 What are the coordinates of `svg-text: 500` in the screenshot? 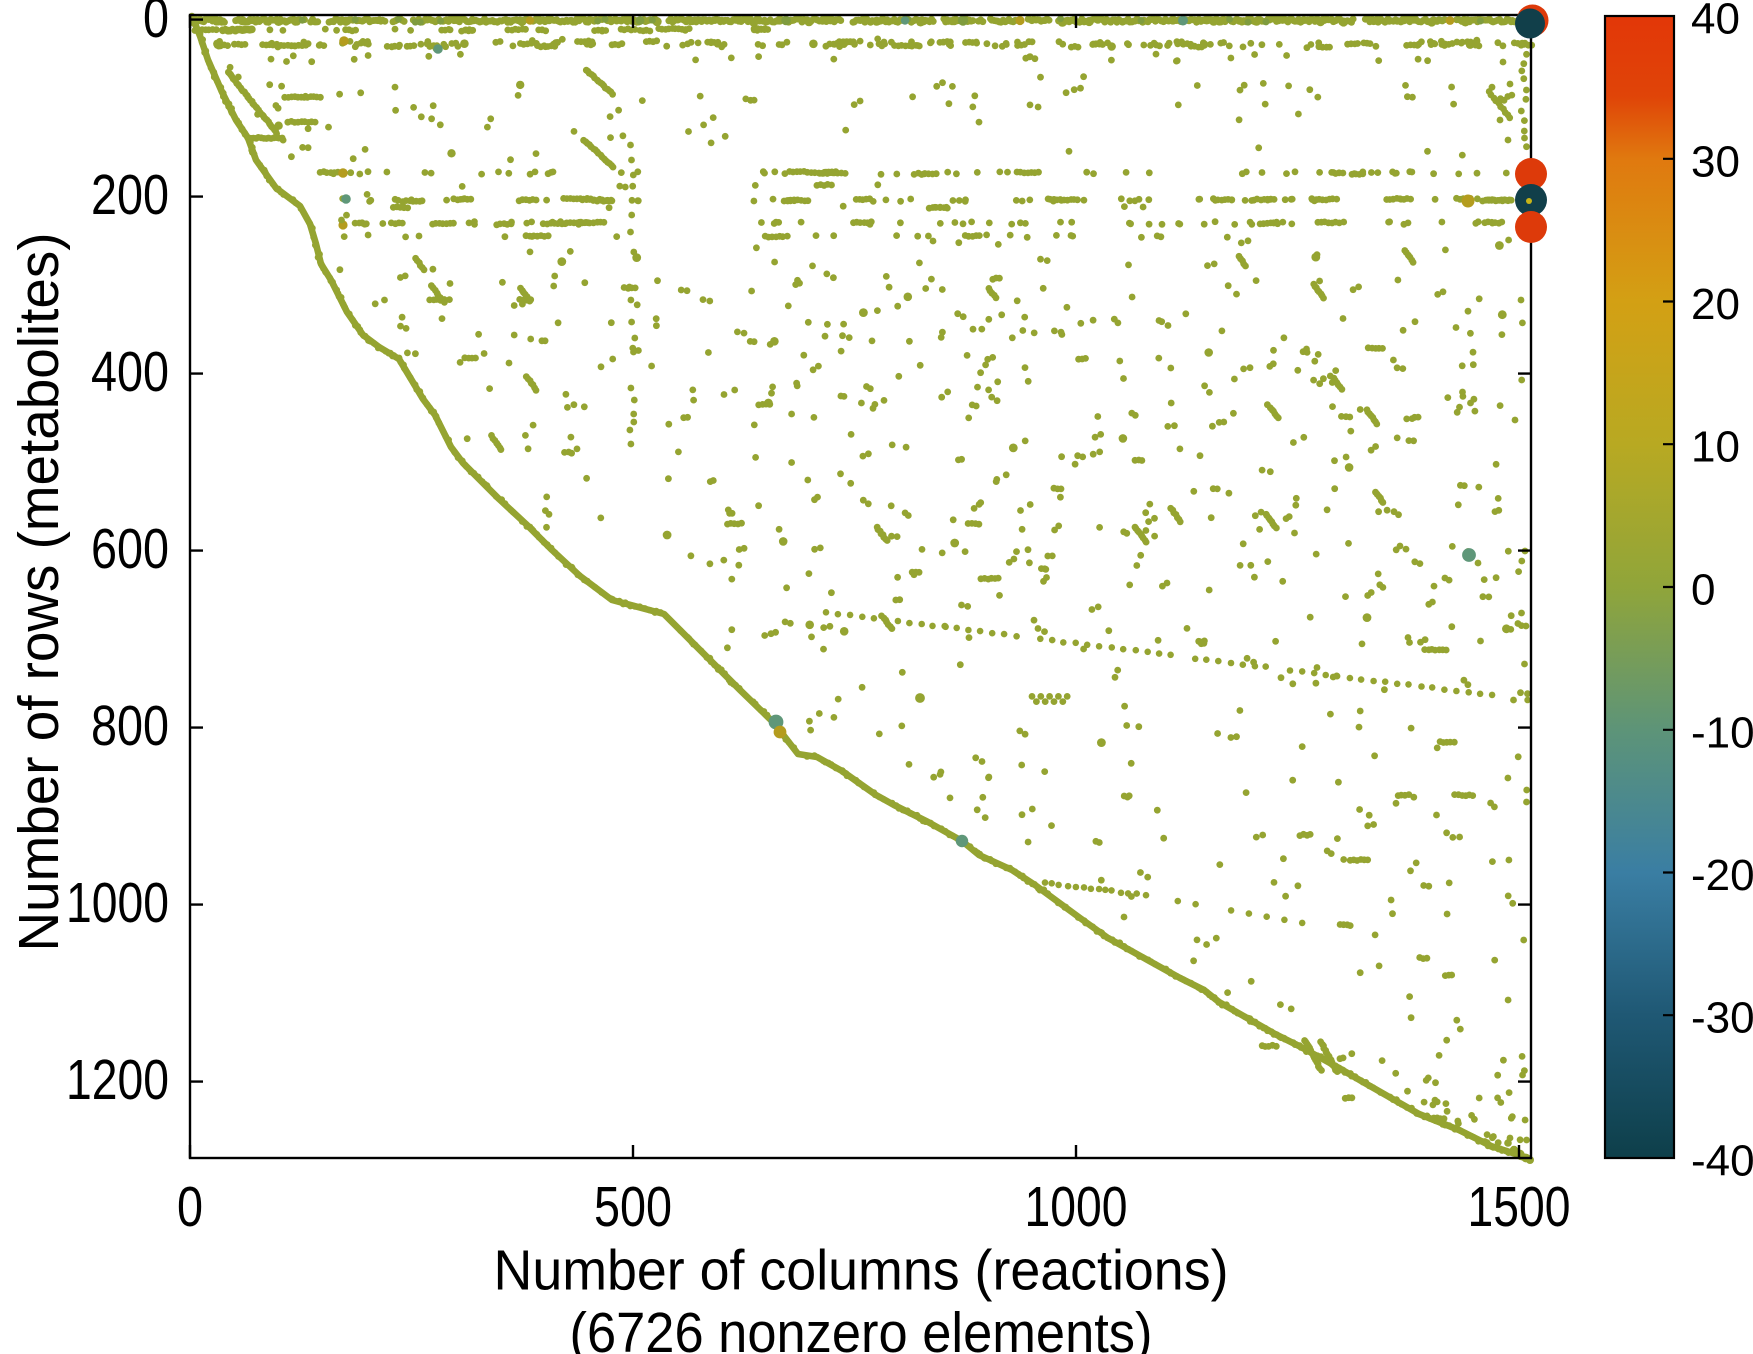 It's located at (633, 1207).